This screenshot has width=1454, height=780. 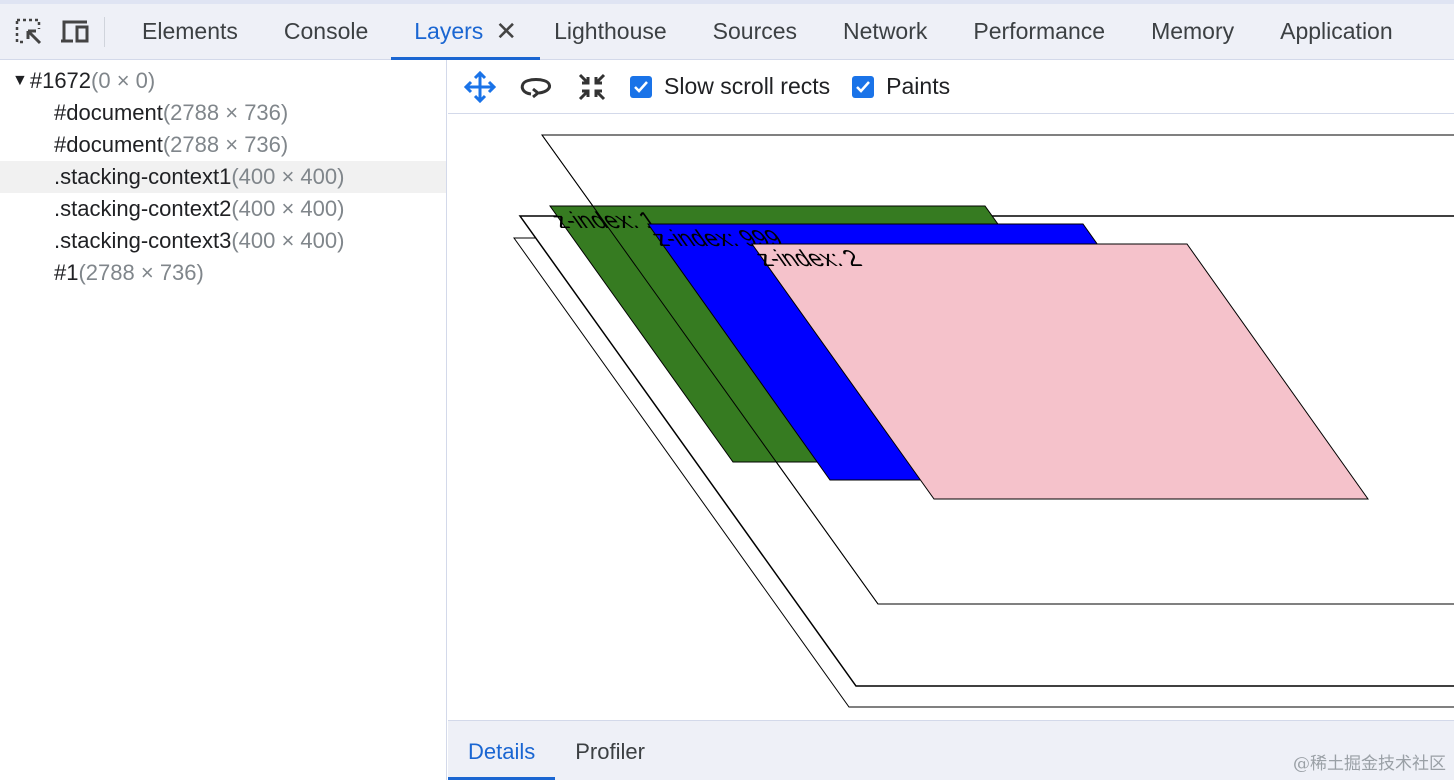 What do you see at coordinates (143, 240) in the screenshot?
I see `layer-name: .stacking-context3` at bounding box center [143, 240].